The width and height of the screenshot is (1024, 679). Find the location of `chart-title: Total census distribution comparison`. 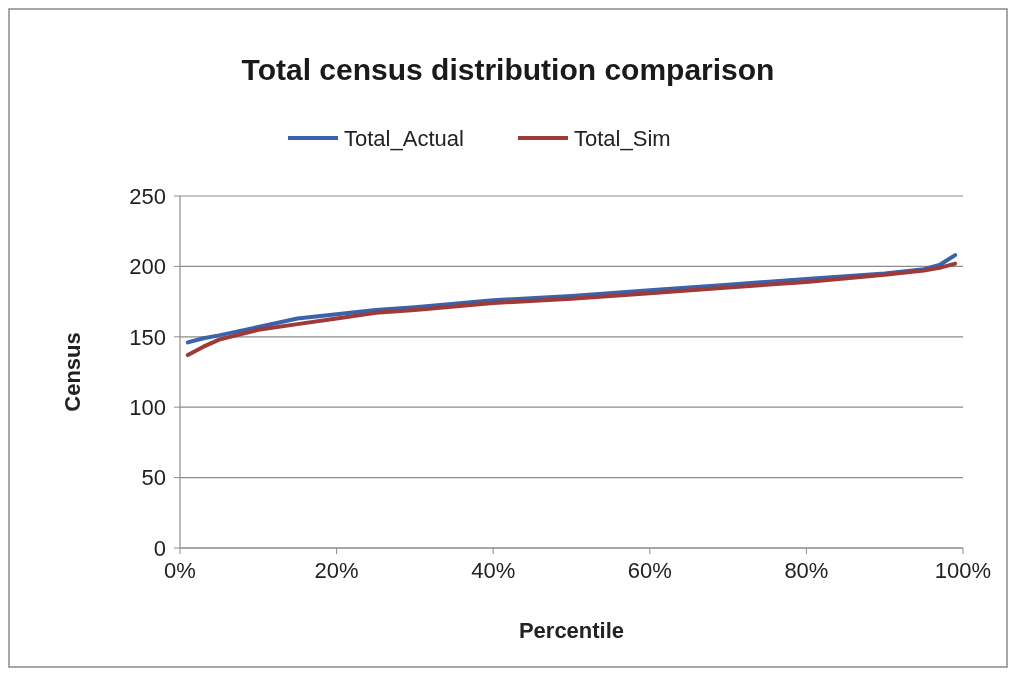

chart-title: Total census distribution comparison is located at coordinates (508, 69).